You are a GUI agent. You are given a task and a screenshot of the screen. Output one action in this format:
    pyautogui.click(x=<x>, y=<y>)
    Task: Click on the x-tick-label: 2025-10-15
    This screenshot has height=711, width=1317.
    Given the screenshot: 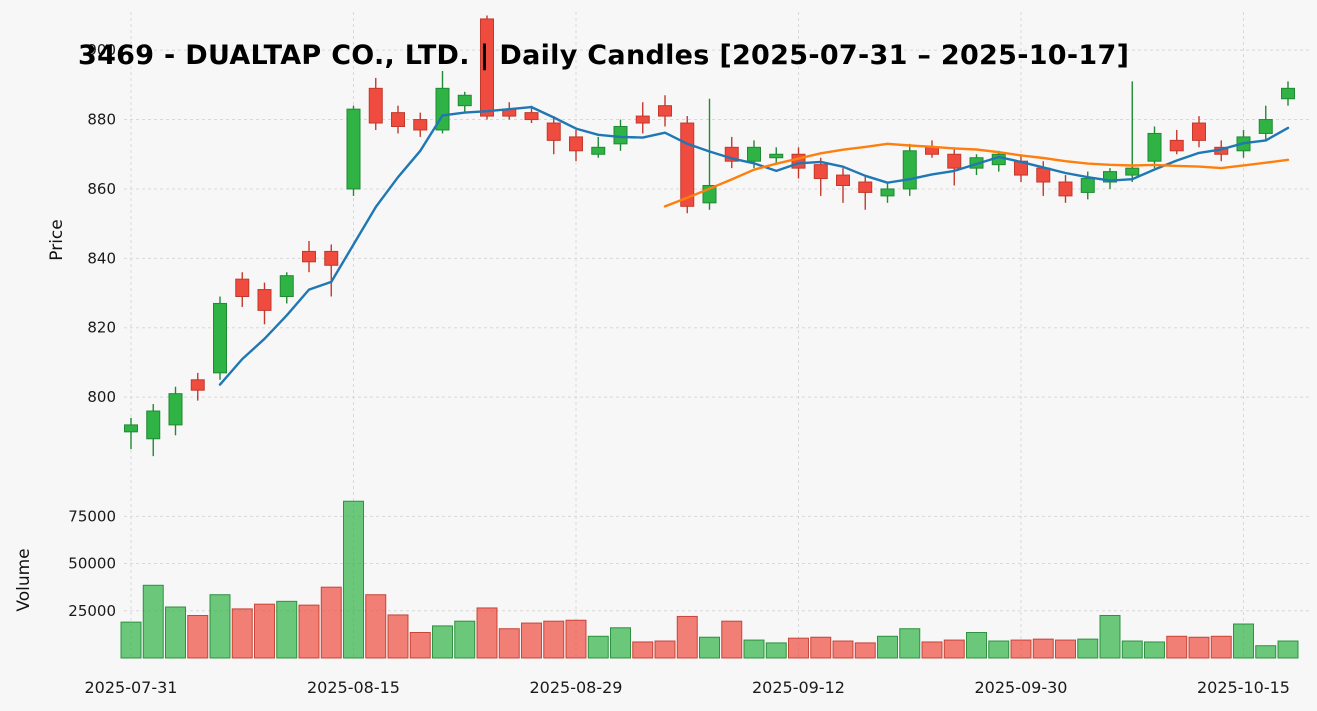 What is the action you would take?
    pyautogui.click(x=1243, y=687)
    